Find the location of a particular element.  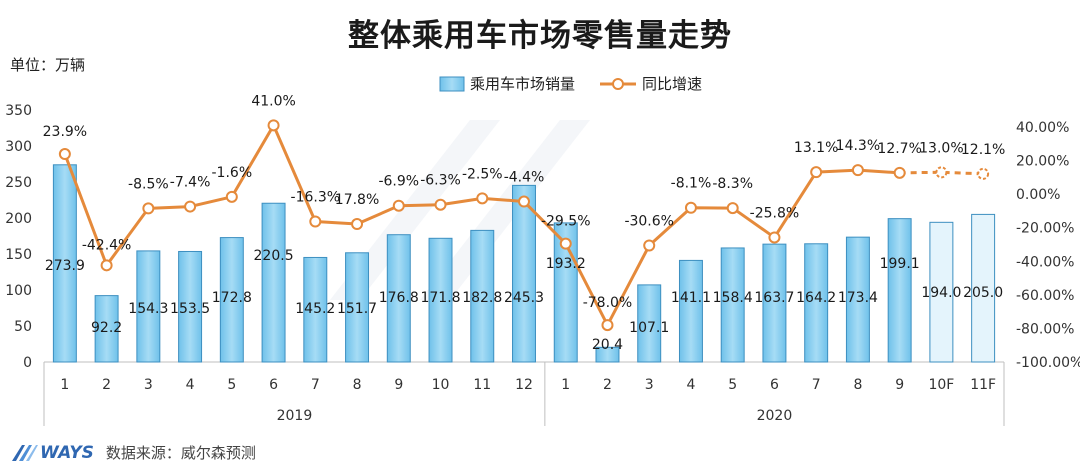

bar-value-label: 153.5 is located at coordinates (190, 309).